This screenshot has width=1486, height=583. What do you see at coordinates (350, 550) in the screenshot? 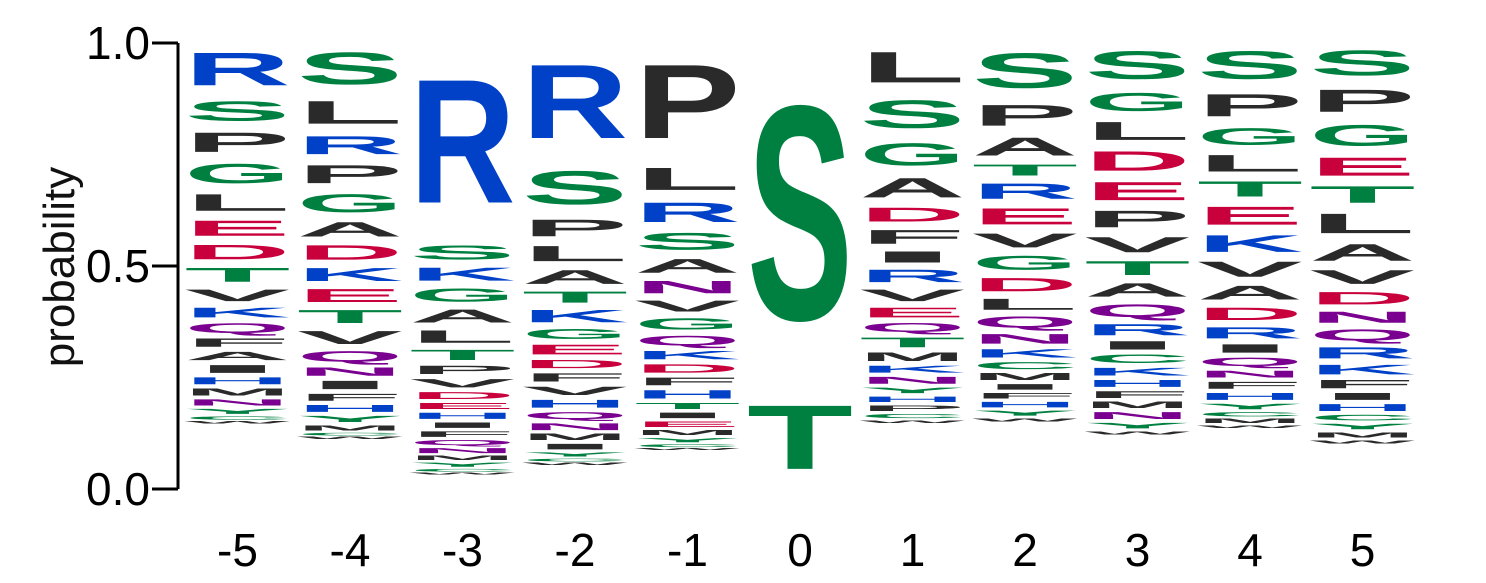
I see `x-tick-label: -4` at bounding box center [350, 550].